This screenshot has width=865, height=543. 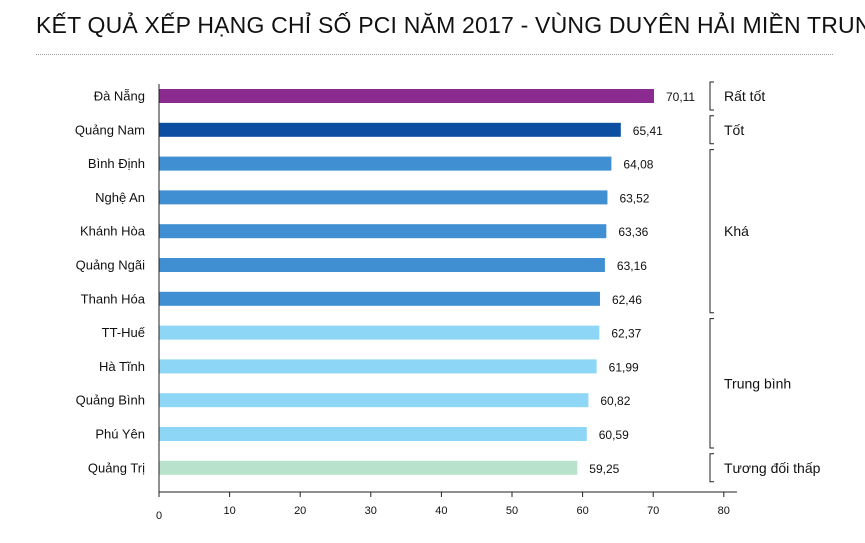 What do you see at coordinates (626, 334) in the screenshot?
I see `data-label: 62,37` at bounding box center [626, 334].